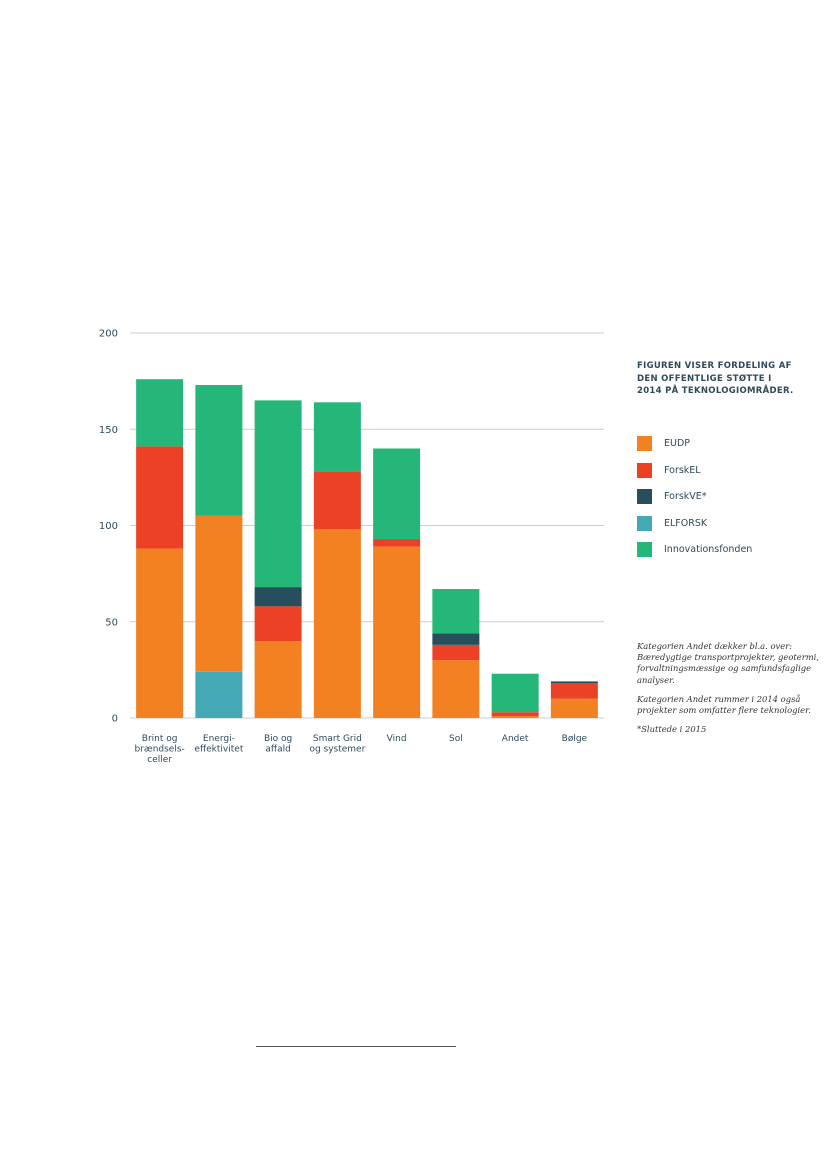 This screenshot has height=1170, width=827. What do you see at coordinates (704, 378) in the screenshot?
I see `legend-title-line: DEN OFFENTLIGE STØTTE I` at bounding box center [704, 378].